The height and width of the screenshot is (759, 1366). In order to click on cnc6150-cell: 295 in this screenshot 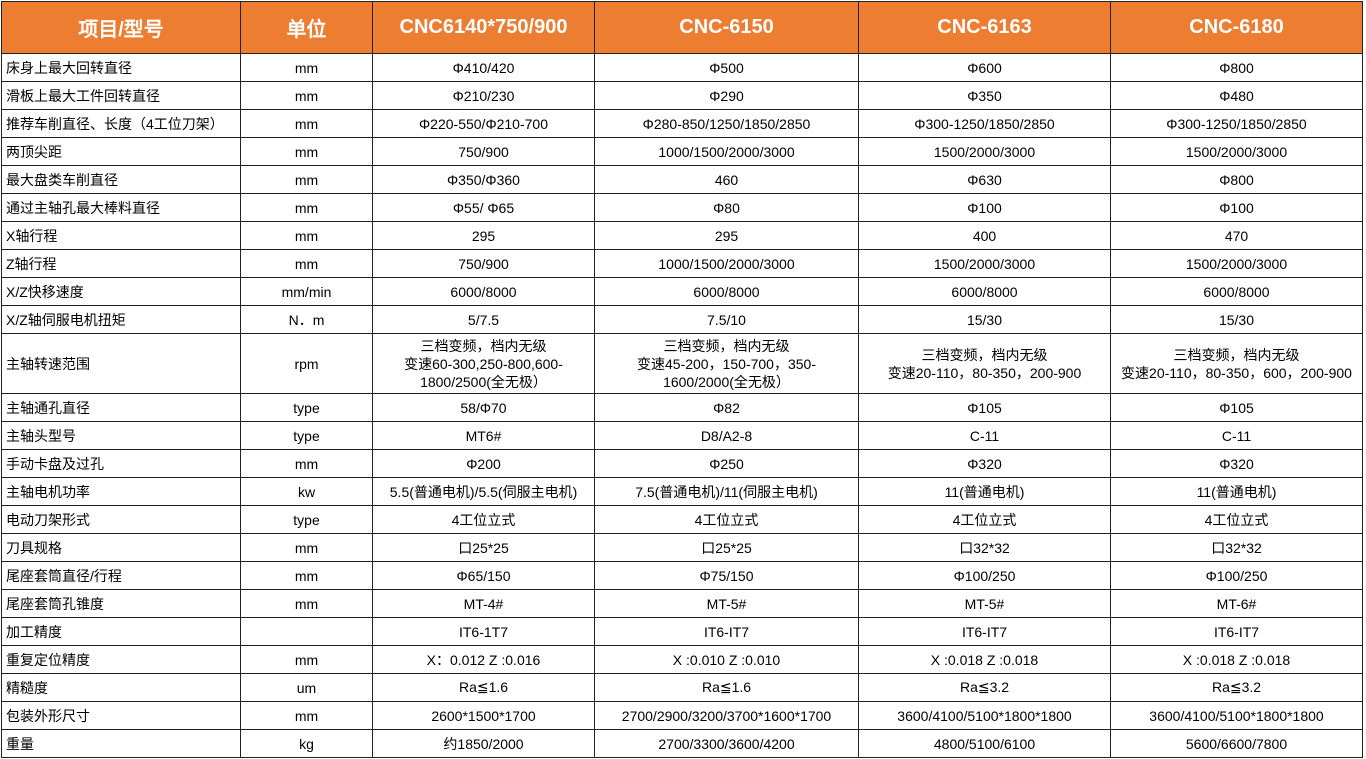, I will do `click(726, 235)`.